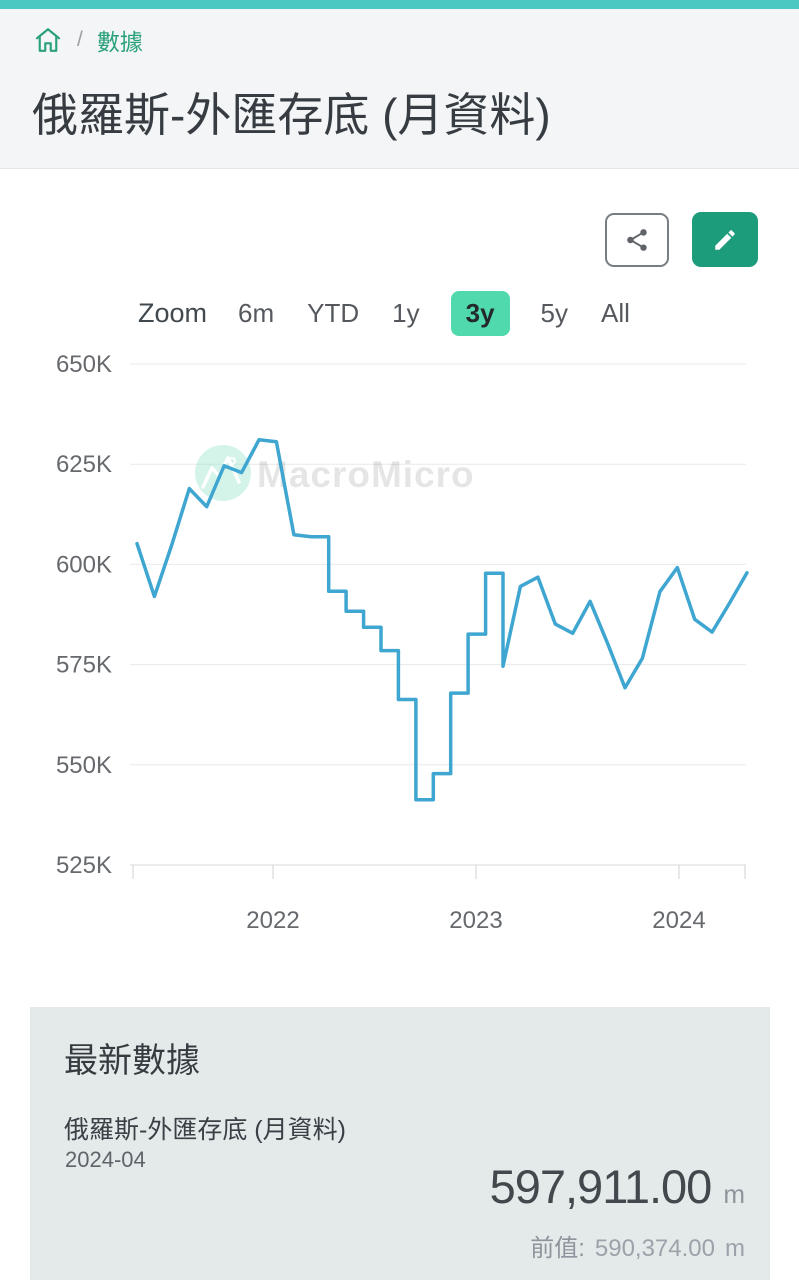  I want to click on page-header: / 數據 俄羅斯-外匯存底 (月資料), so click(399, 89).